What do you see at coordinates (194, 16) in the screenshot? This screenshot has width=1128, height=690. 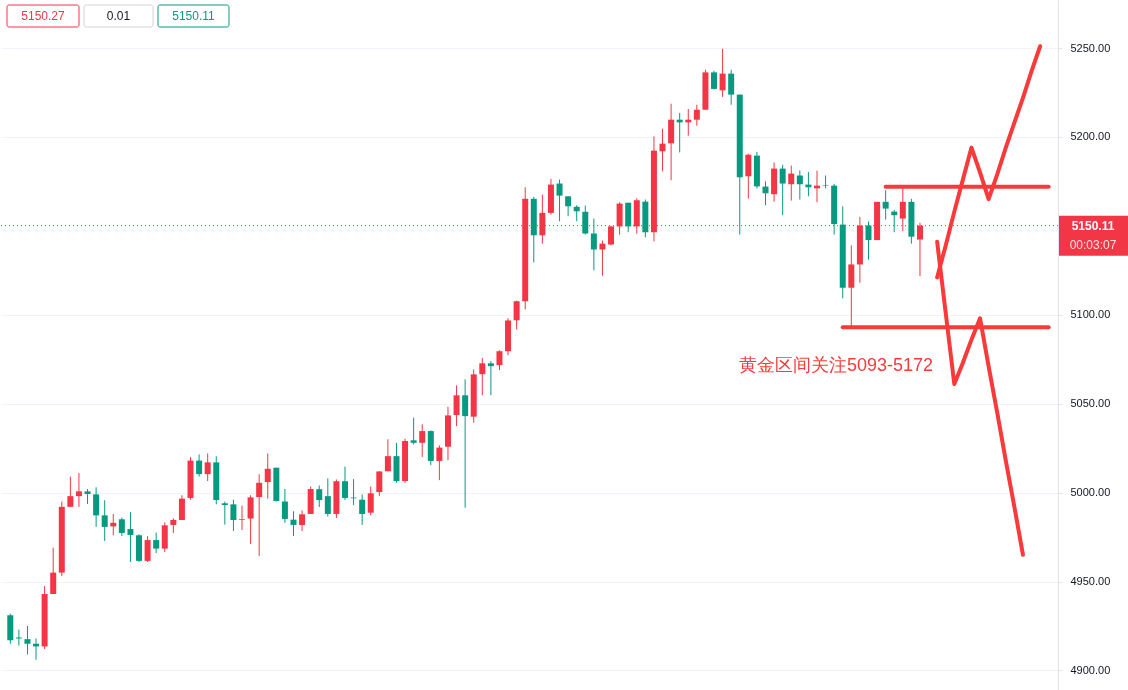 I see `annotation: 5150.11` at bounding box center [194, 16].